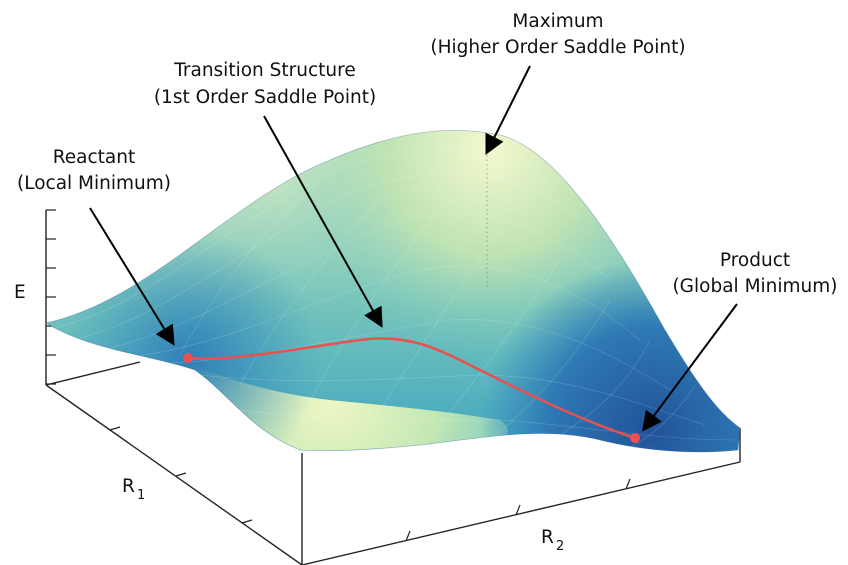 This screenshot has height=565, width=848. Describe the element at coordinates (181, 475) in the screenshot. I see `r1-axis-ticks` at that location.